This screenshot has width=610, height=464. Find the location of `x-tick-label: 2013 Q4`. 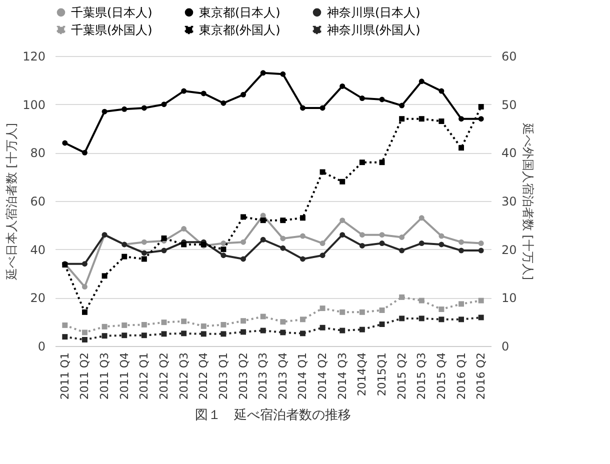

x-tick-label: 2013 Q4 is located at coordinates (283, 376).